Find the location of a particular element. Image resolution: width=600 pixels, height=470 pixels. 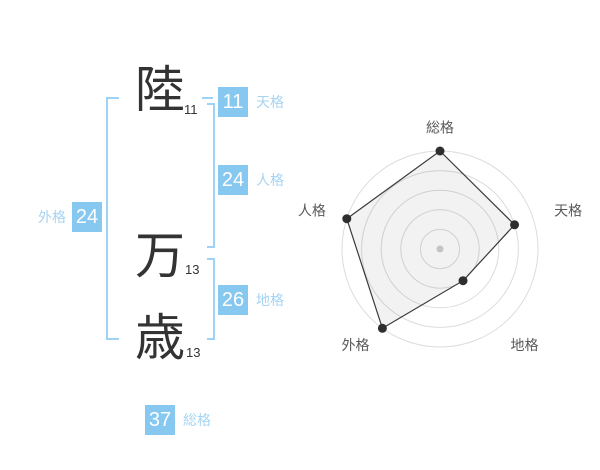

stroke-count-1: 11 is located at coordinates (191, 109).